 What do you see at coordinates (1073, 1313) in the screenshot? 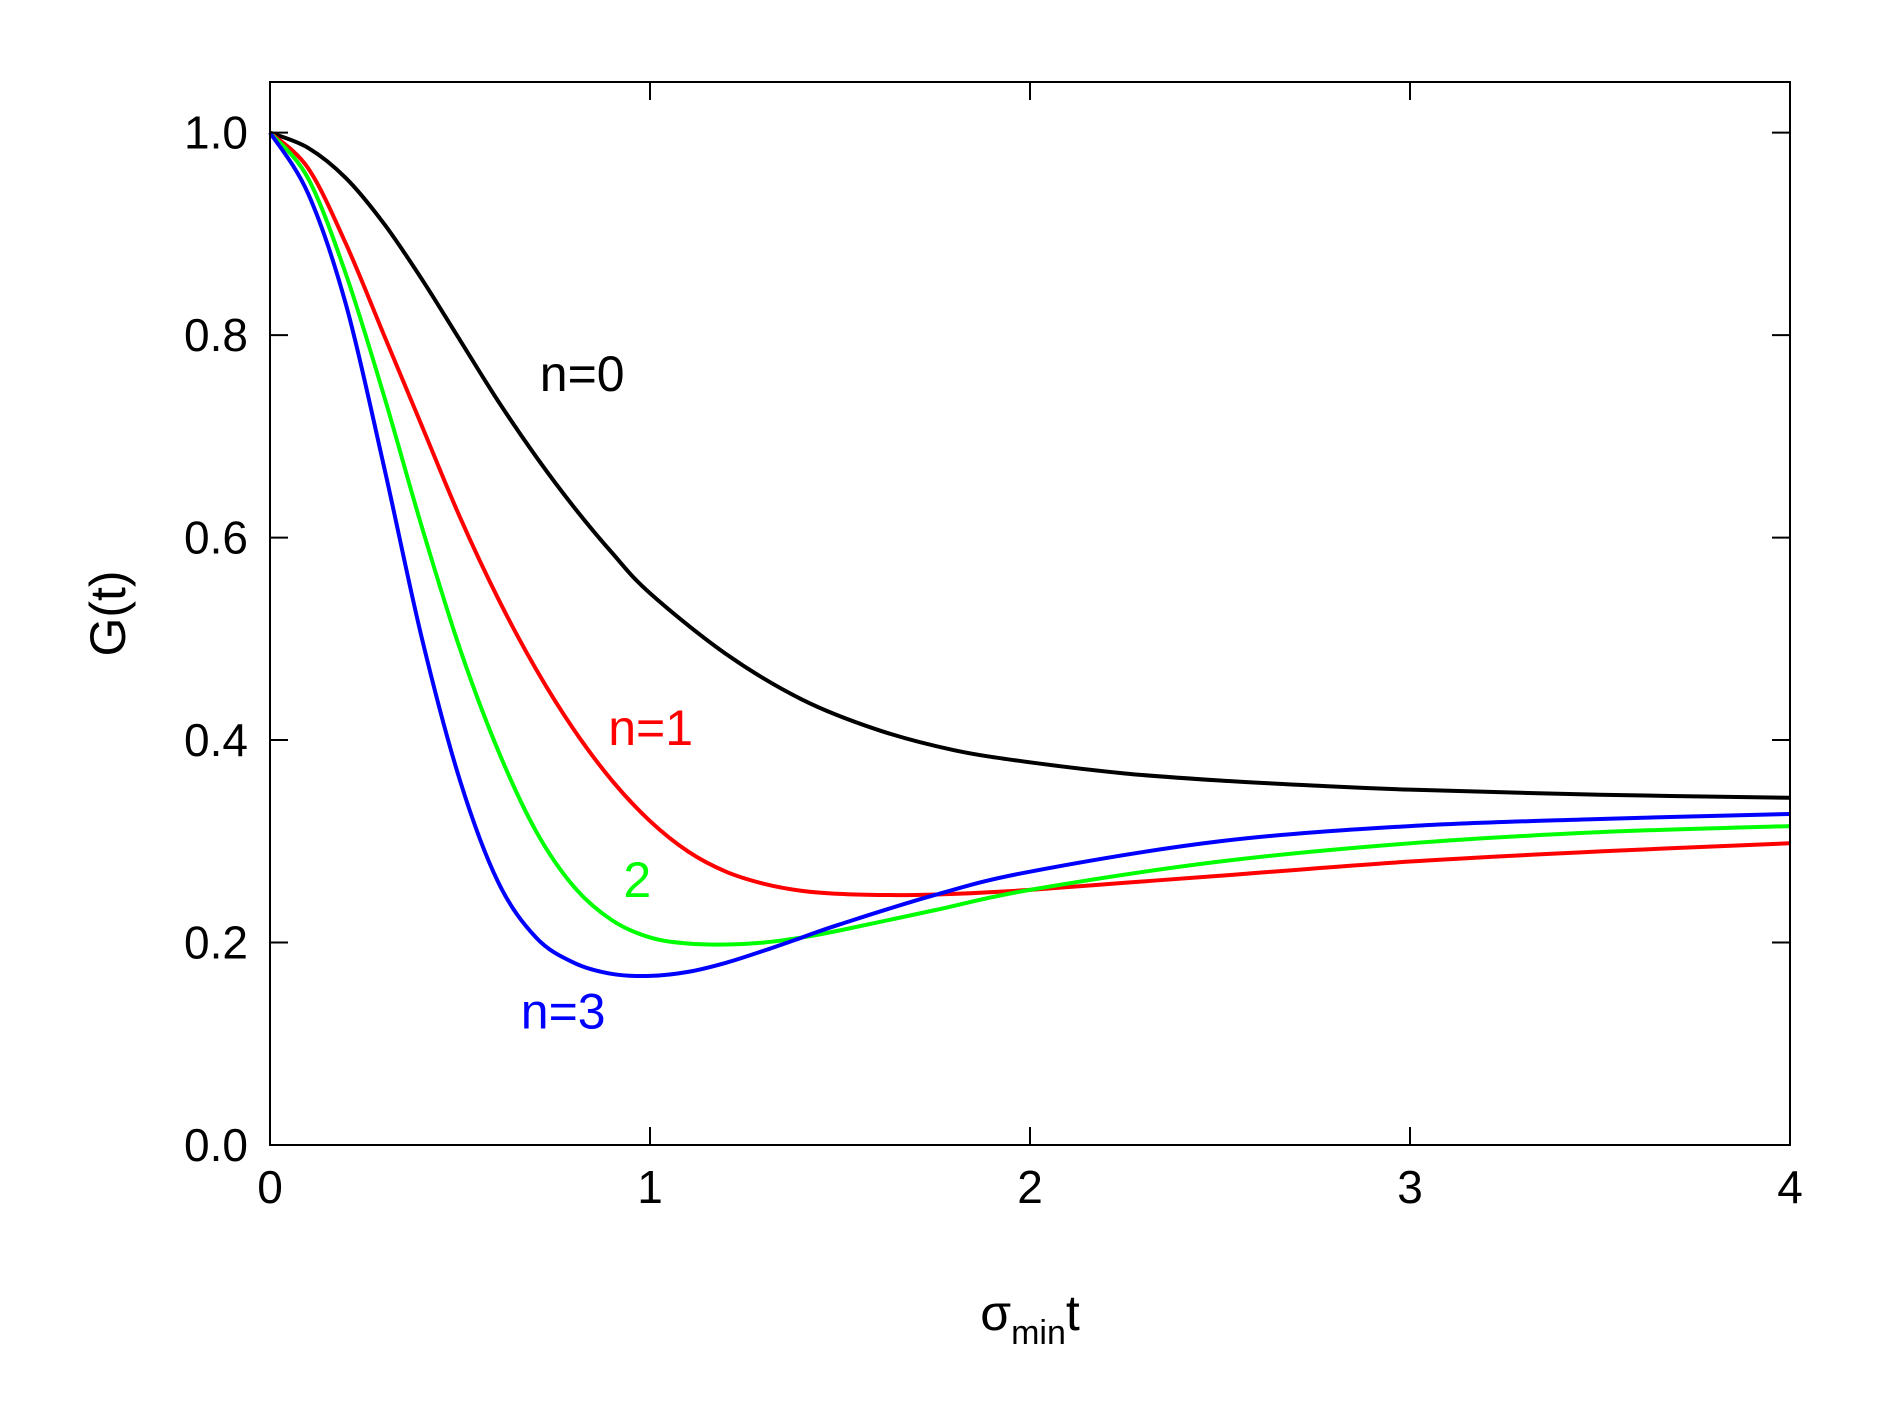
I see `x-axis-label-tail: t` at bounding box center [1073, 1313].